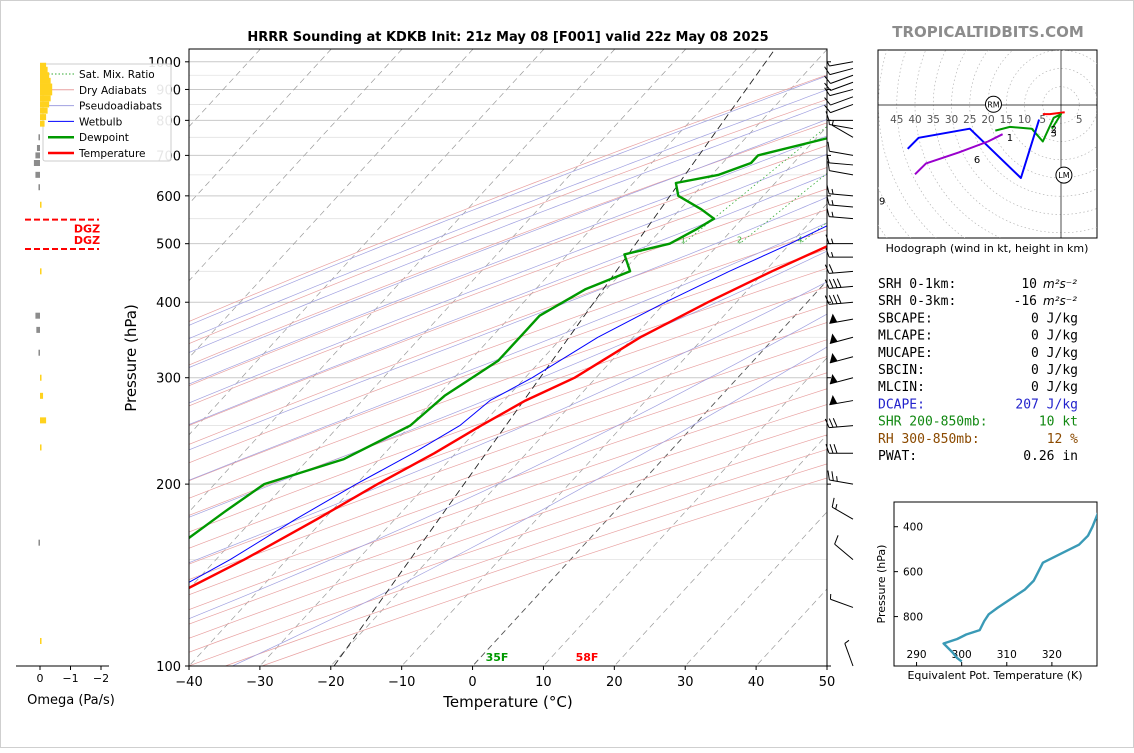 The width and height of the screenshot is (1134, 753). I want to click on storm-motion-label: RM, so click(993, 104).